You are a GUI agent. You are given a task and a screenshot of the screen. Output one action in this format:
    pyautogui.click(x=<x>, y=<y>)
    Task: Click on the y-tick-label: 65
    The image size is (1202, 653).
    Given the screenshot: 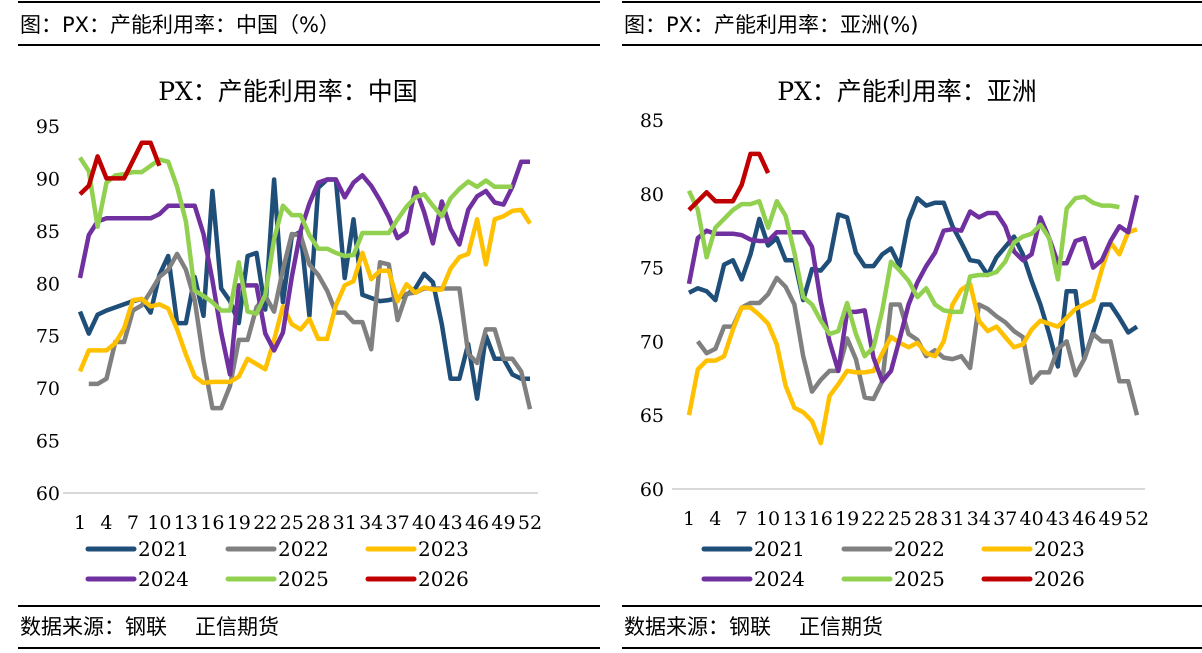 What is the action you would take?
    pyautogui.click(x=652, y=416)
    